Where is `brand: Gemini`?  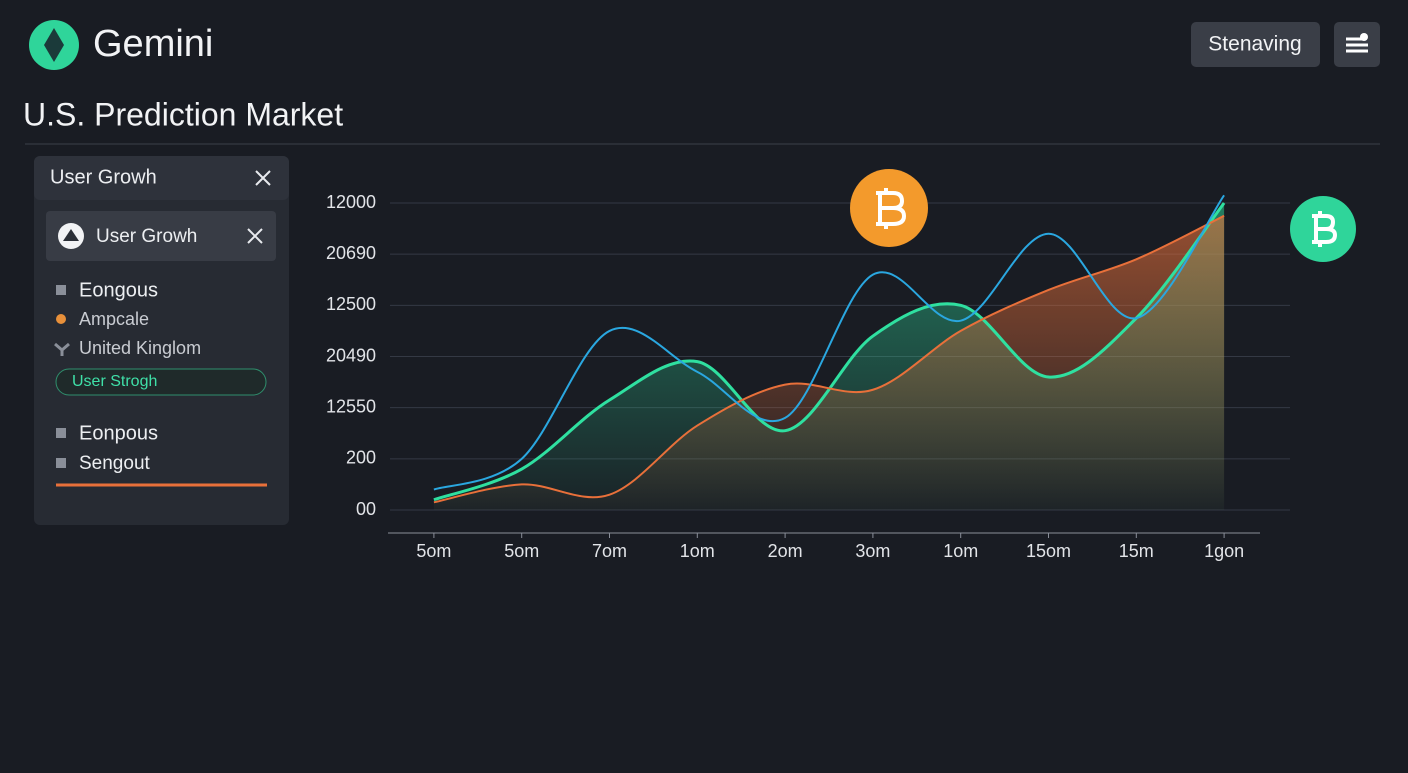
brand: Gemini is located at coordinates (153, 44).